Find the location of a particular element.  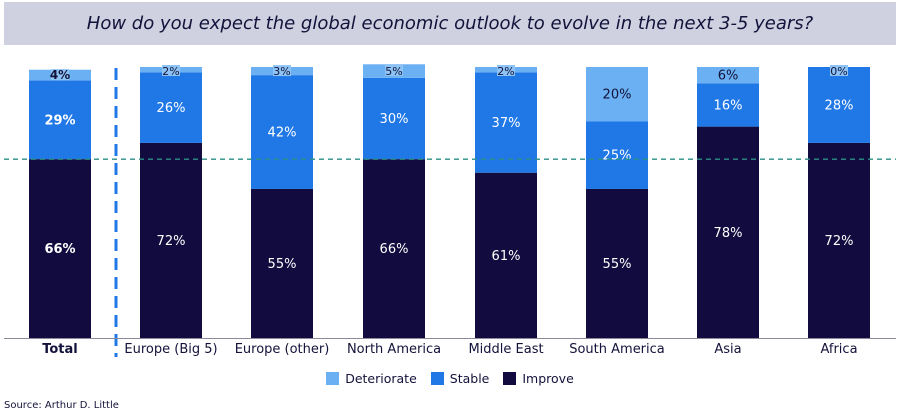

category-label-1: Europe (Big 5) is located at coordinates (170, 349).